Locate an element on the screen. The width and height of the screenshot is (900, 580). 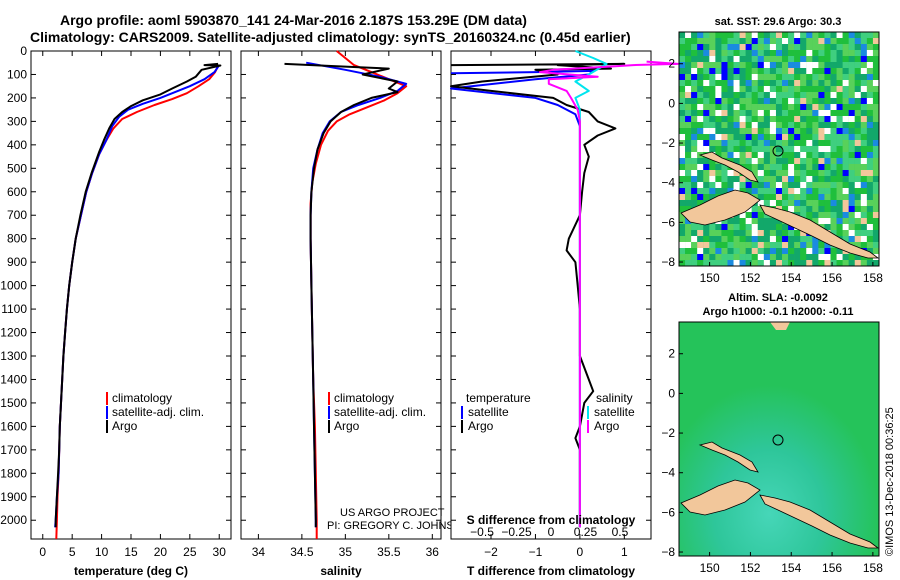
legend-climatology: climatology is located at coordinates (142, 398).